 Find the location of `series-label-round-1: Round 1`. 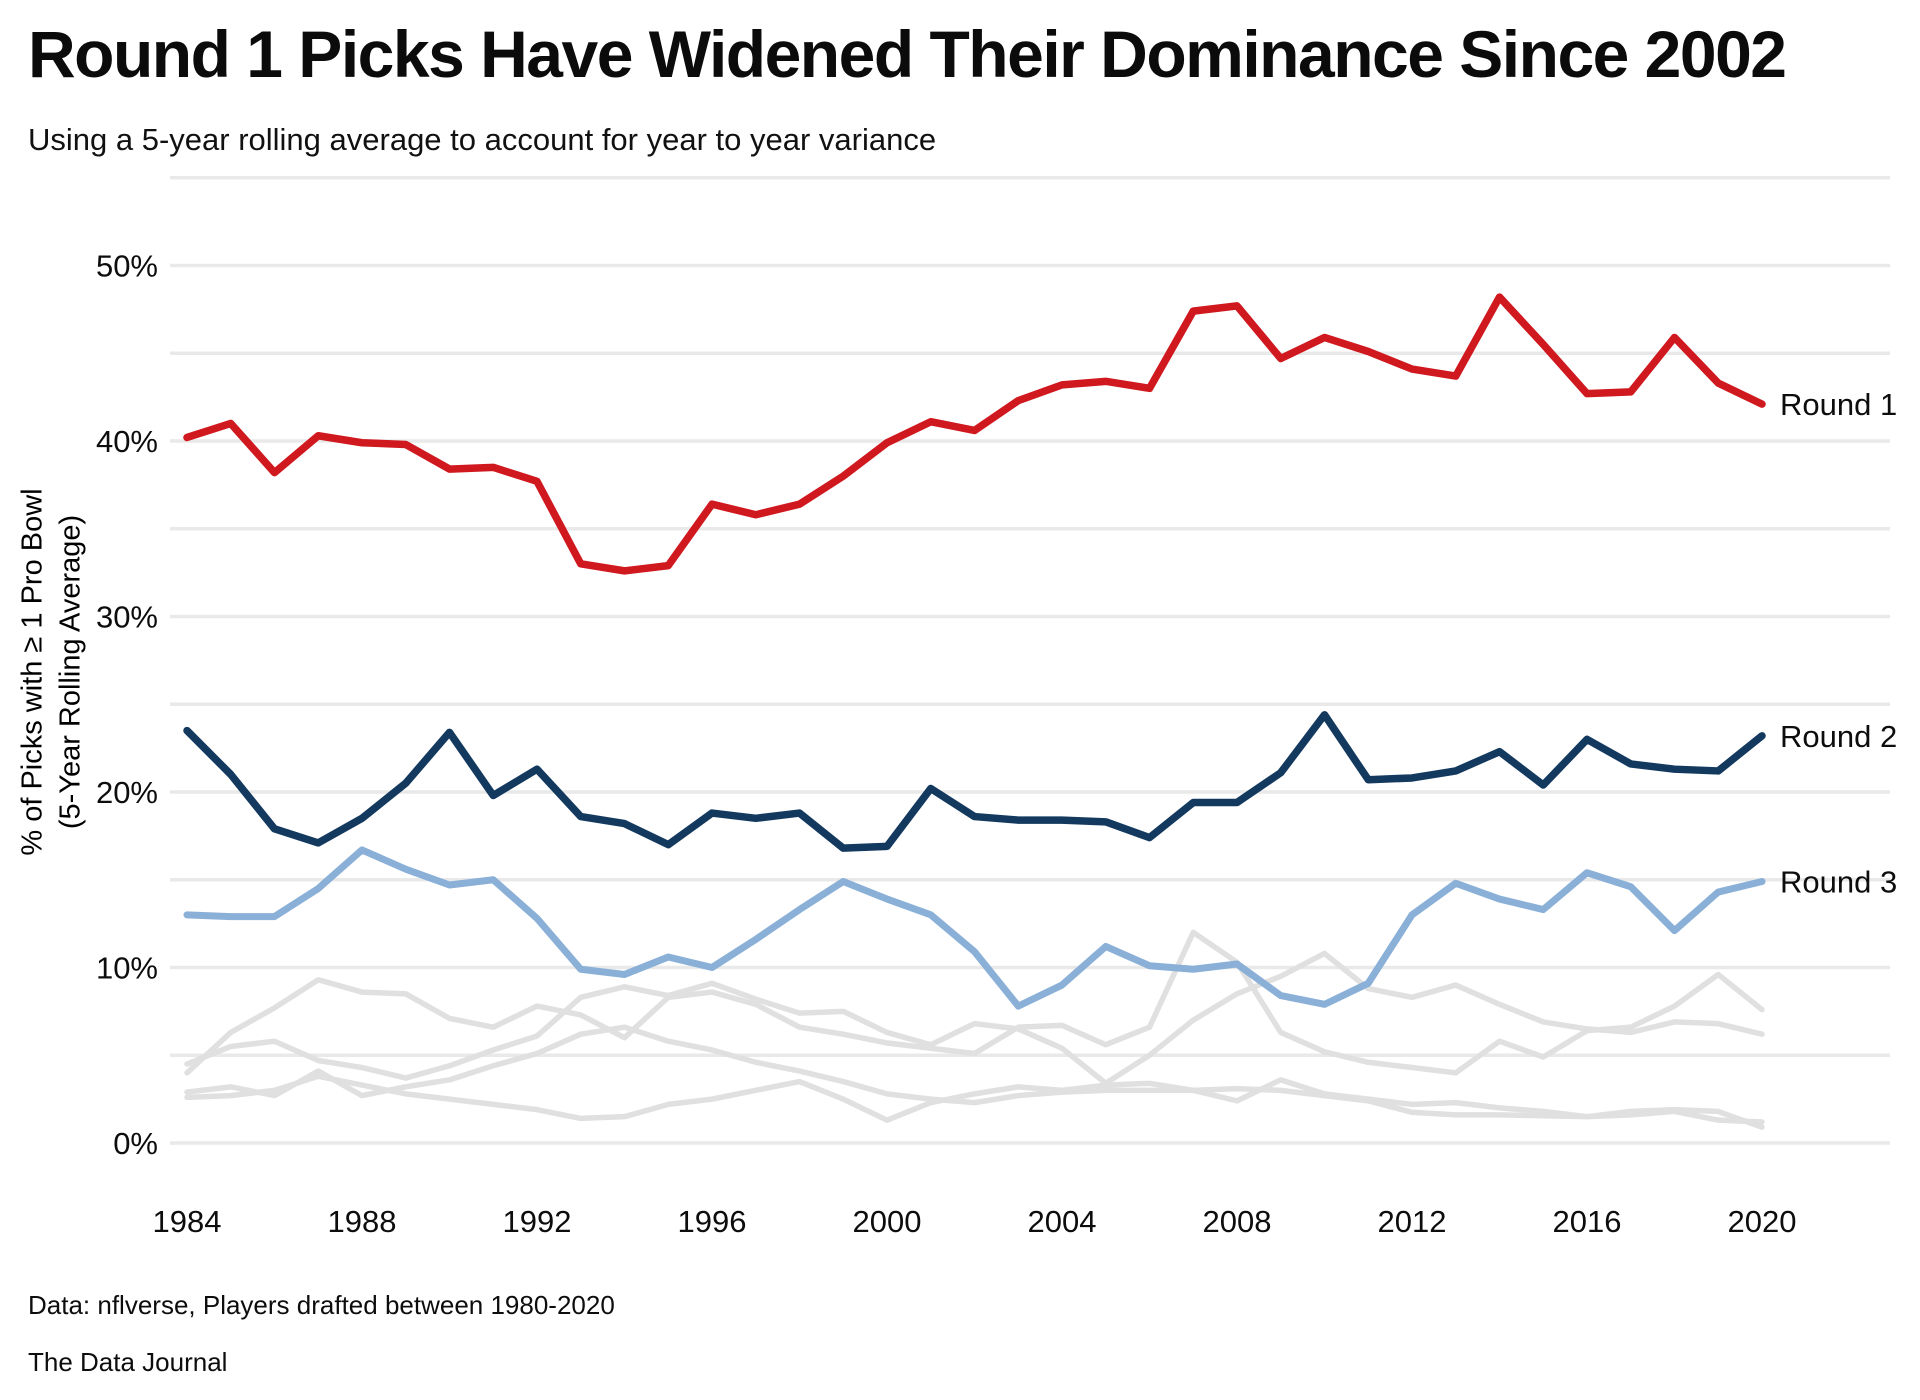

series-label-round-1: Round 1 is located at coordinates (1838, 404).